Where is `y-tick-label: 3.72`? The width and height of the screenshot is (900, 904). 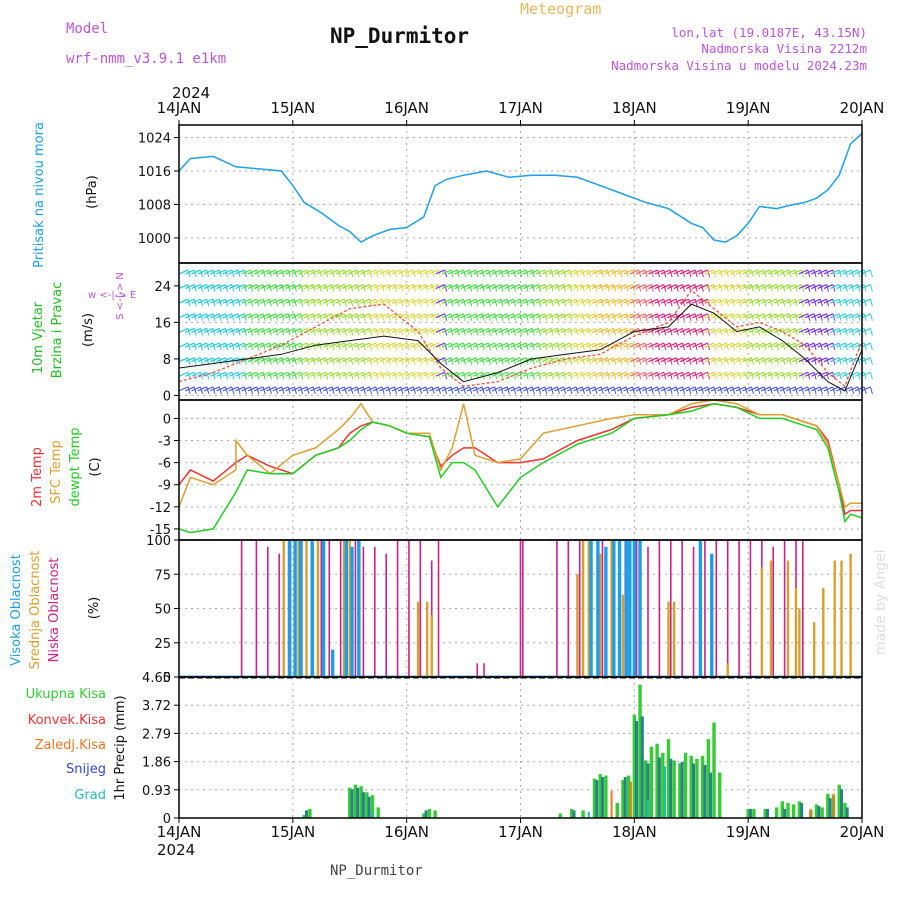
y-tick-label: 3.72 is located at coordinates (156, 706).